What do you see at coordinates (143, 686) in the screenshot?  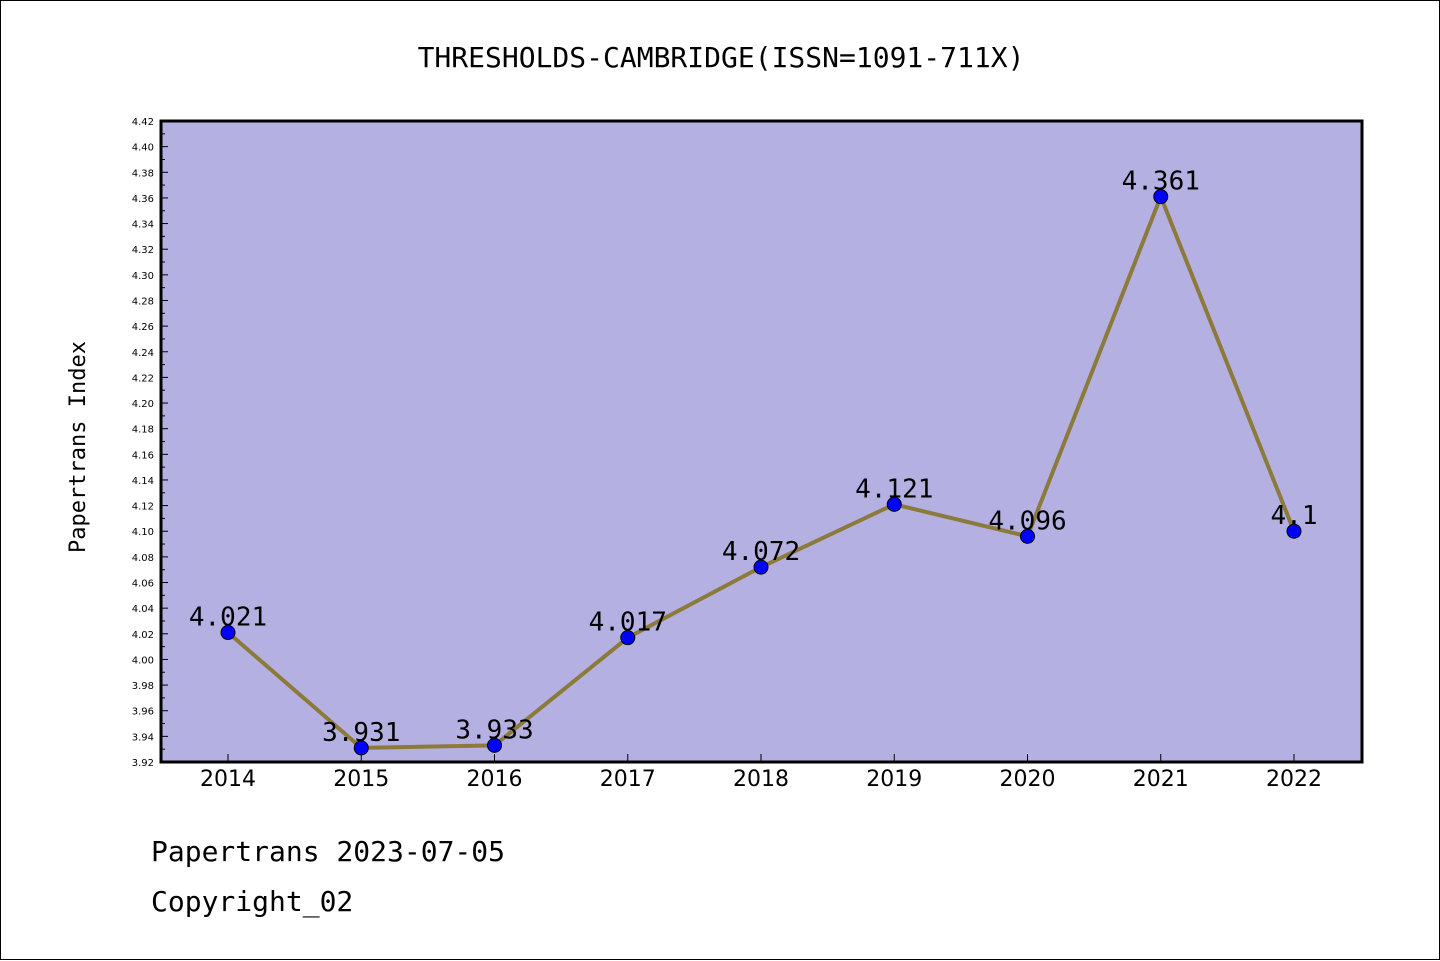 I see `y-tick-label: 3.98` at bounding box center [143, 686].